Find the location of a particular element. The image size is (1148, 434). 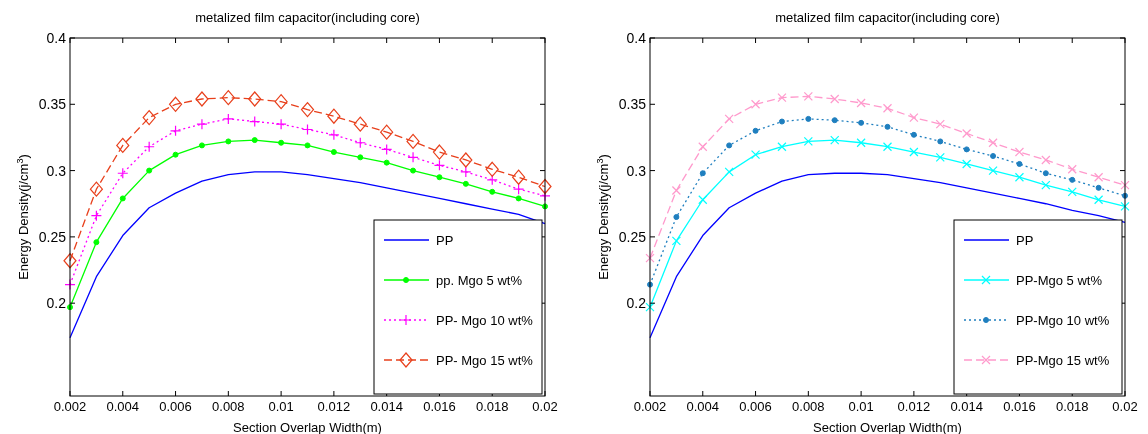

legend-label: PP-Mgo 10 wt% is located at coordinates (1063, 320).